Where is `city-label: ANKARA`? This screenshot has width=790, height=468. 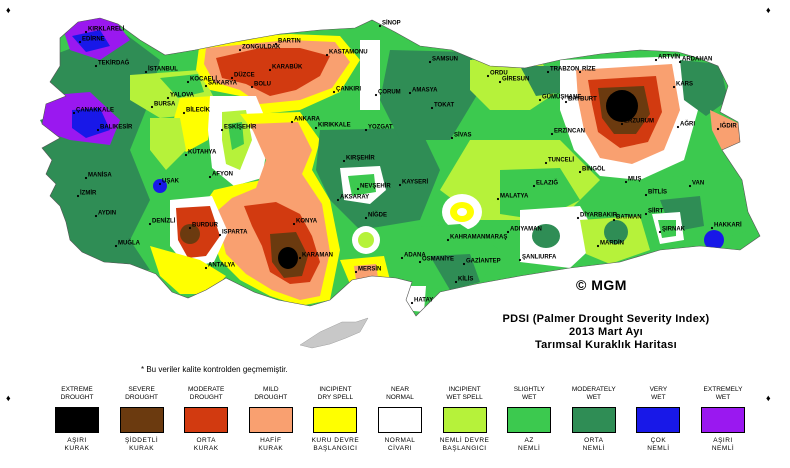
city-label: ANKARA is located at coordinates (307, 120).